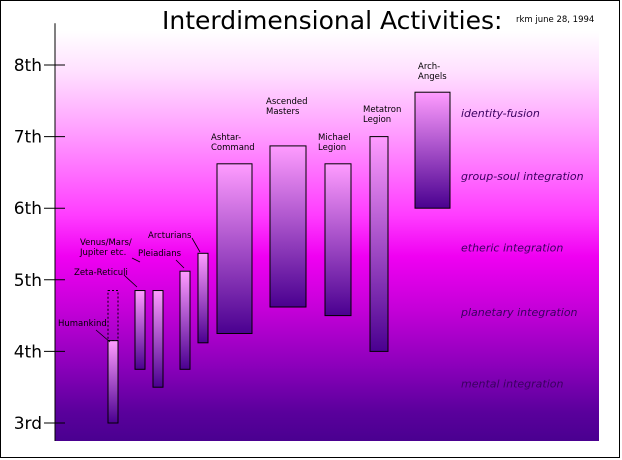 The height and width of the screenshot is (460, 622). What do you see at coordinates (28, 138) in the screenshot?
I see `y-tick-label: 7th` at bounding box center [28, 138].